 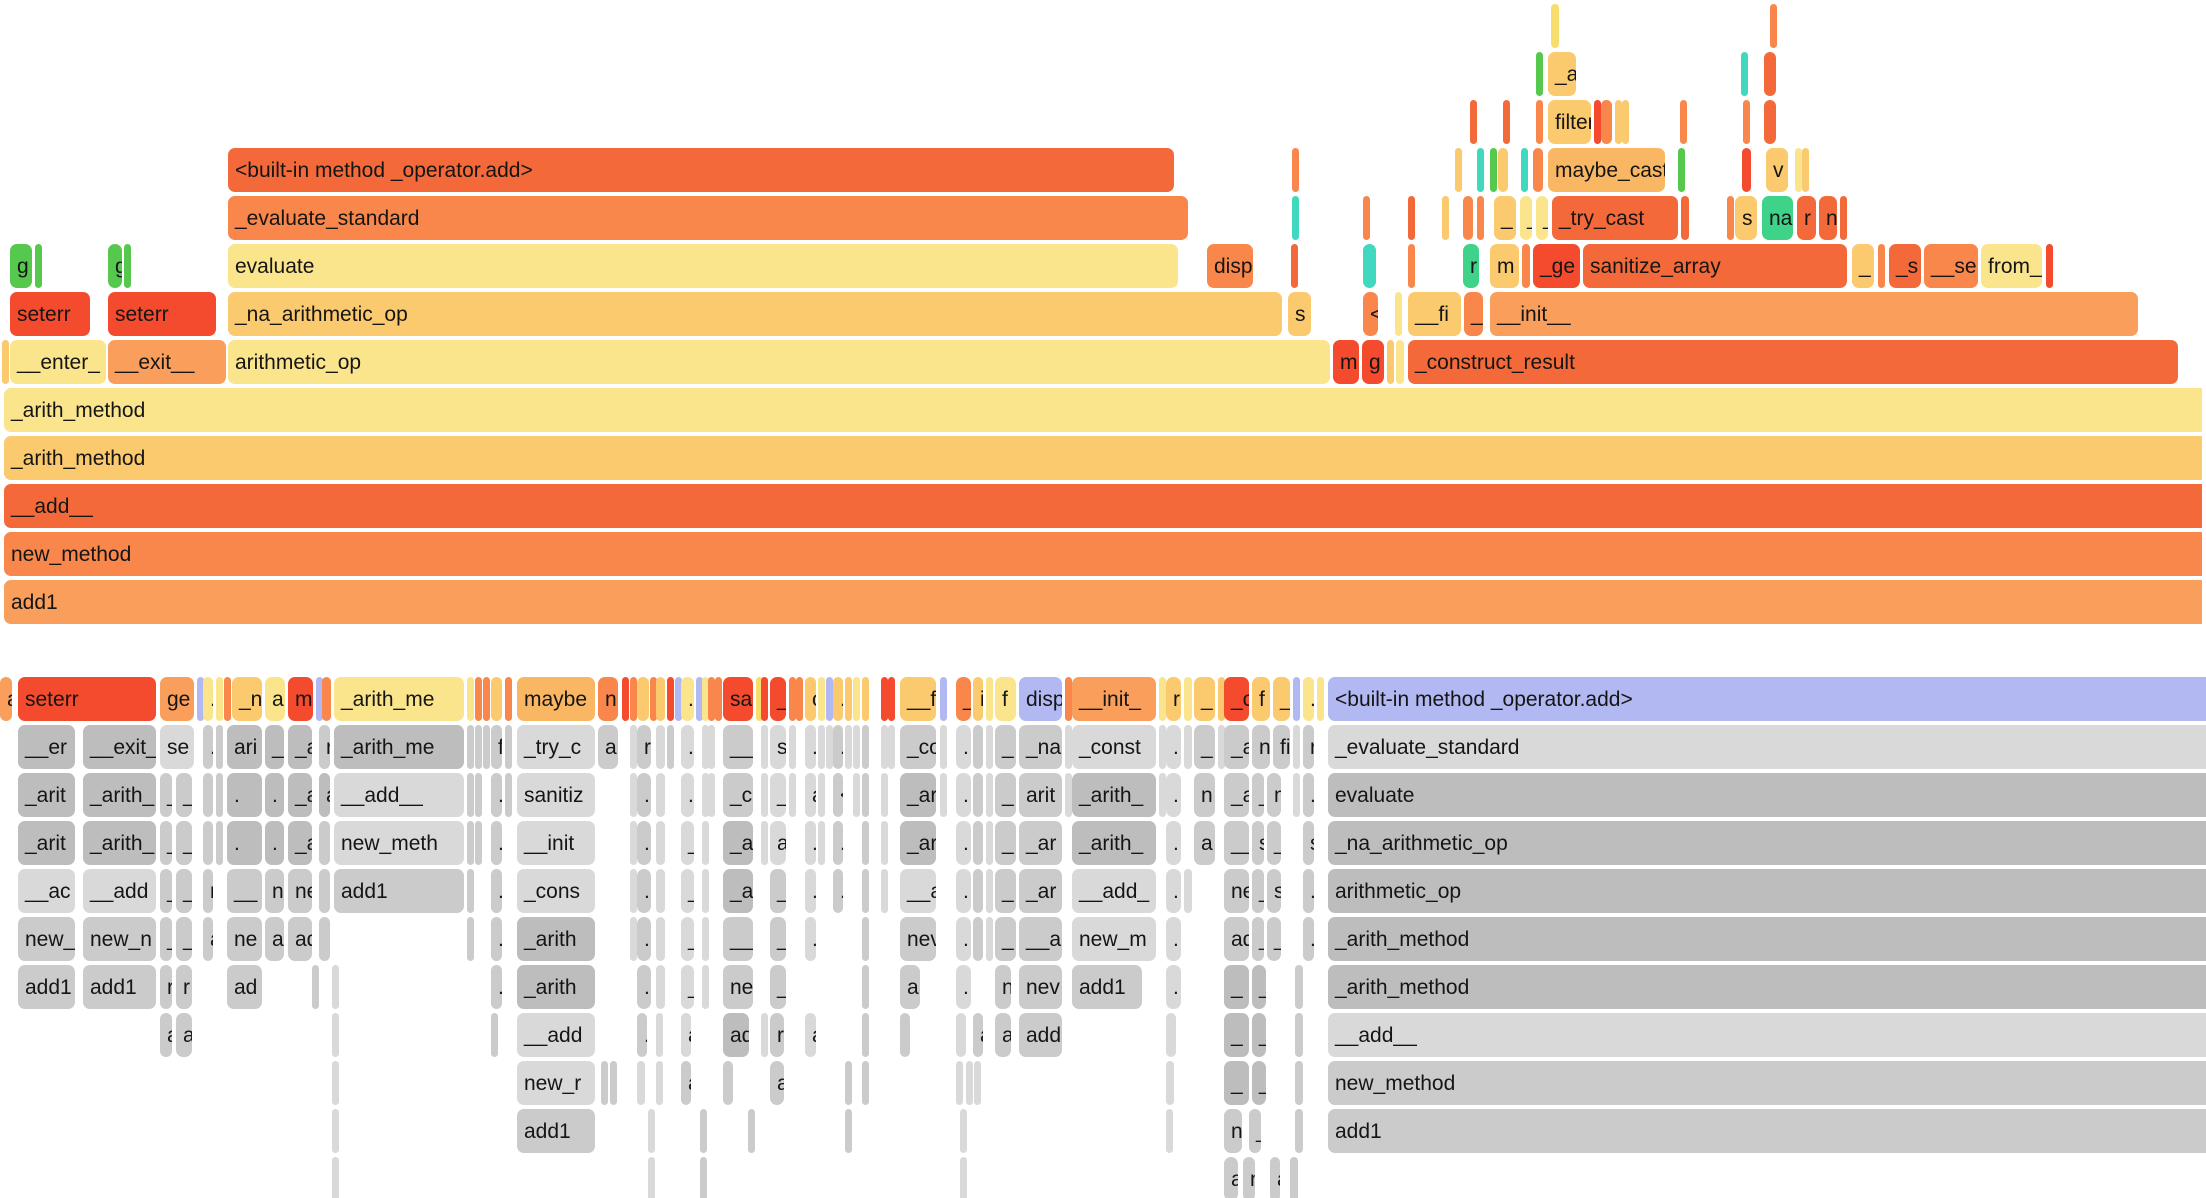 I want to click on frame-bar-i: i, so click(x=978, y=699).